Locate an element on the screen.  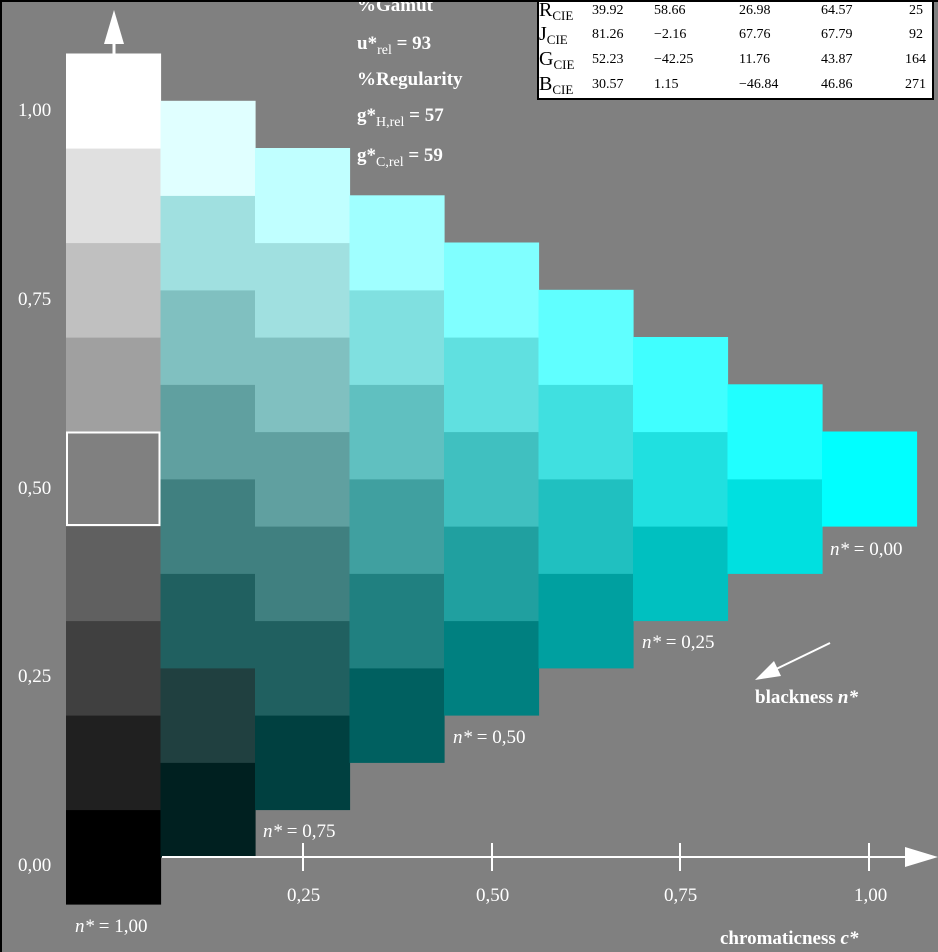
y-tick-label: 0,00 is located at coordinates (35, 865).